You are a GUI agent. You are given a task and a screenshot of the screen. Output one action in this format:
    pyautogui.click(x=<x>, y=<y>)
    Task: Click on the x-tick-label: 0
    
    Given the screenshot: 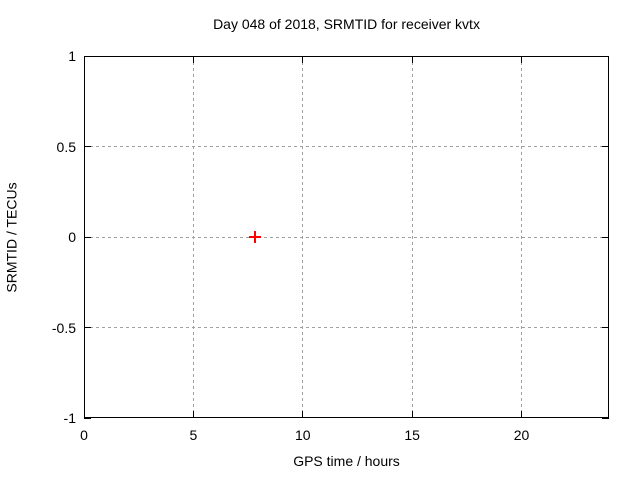 What is the action you would take?
    pyautogui.click(x=84, y=435)
    